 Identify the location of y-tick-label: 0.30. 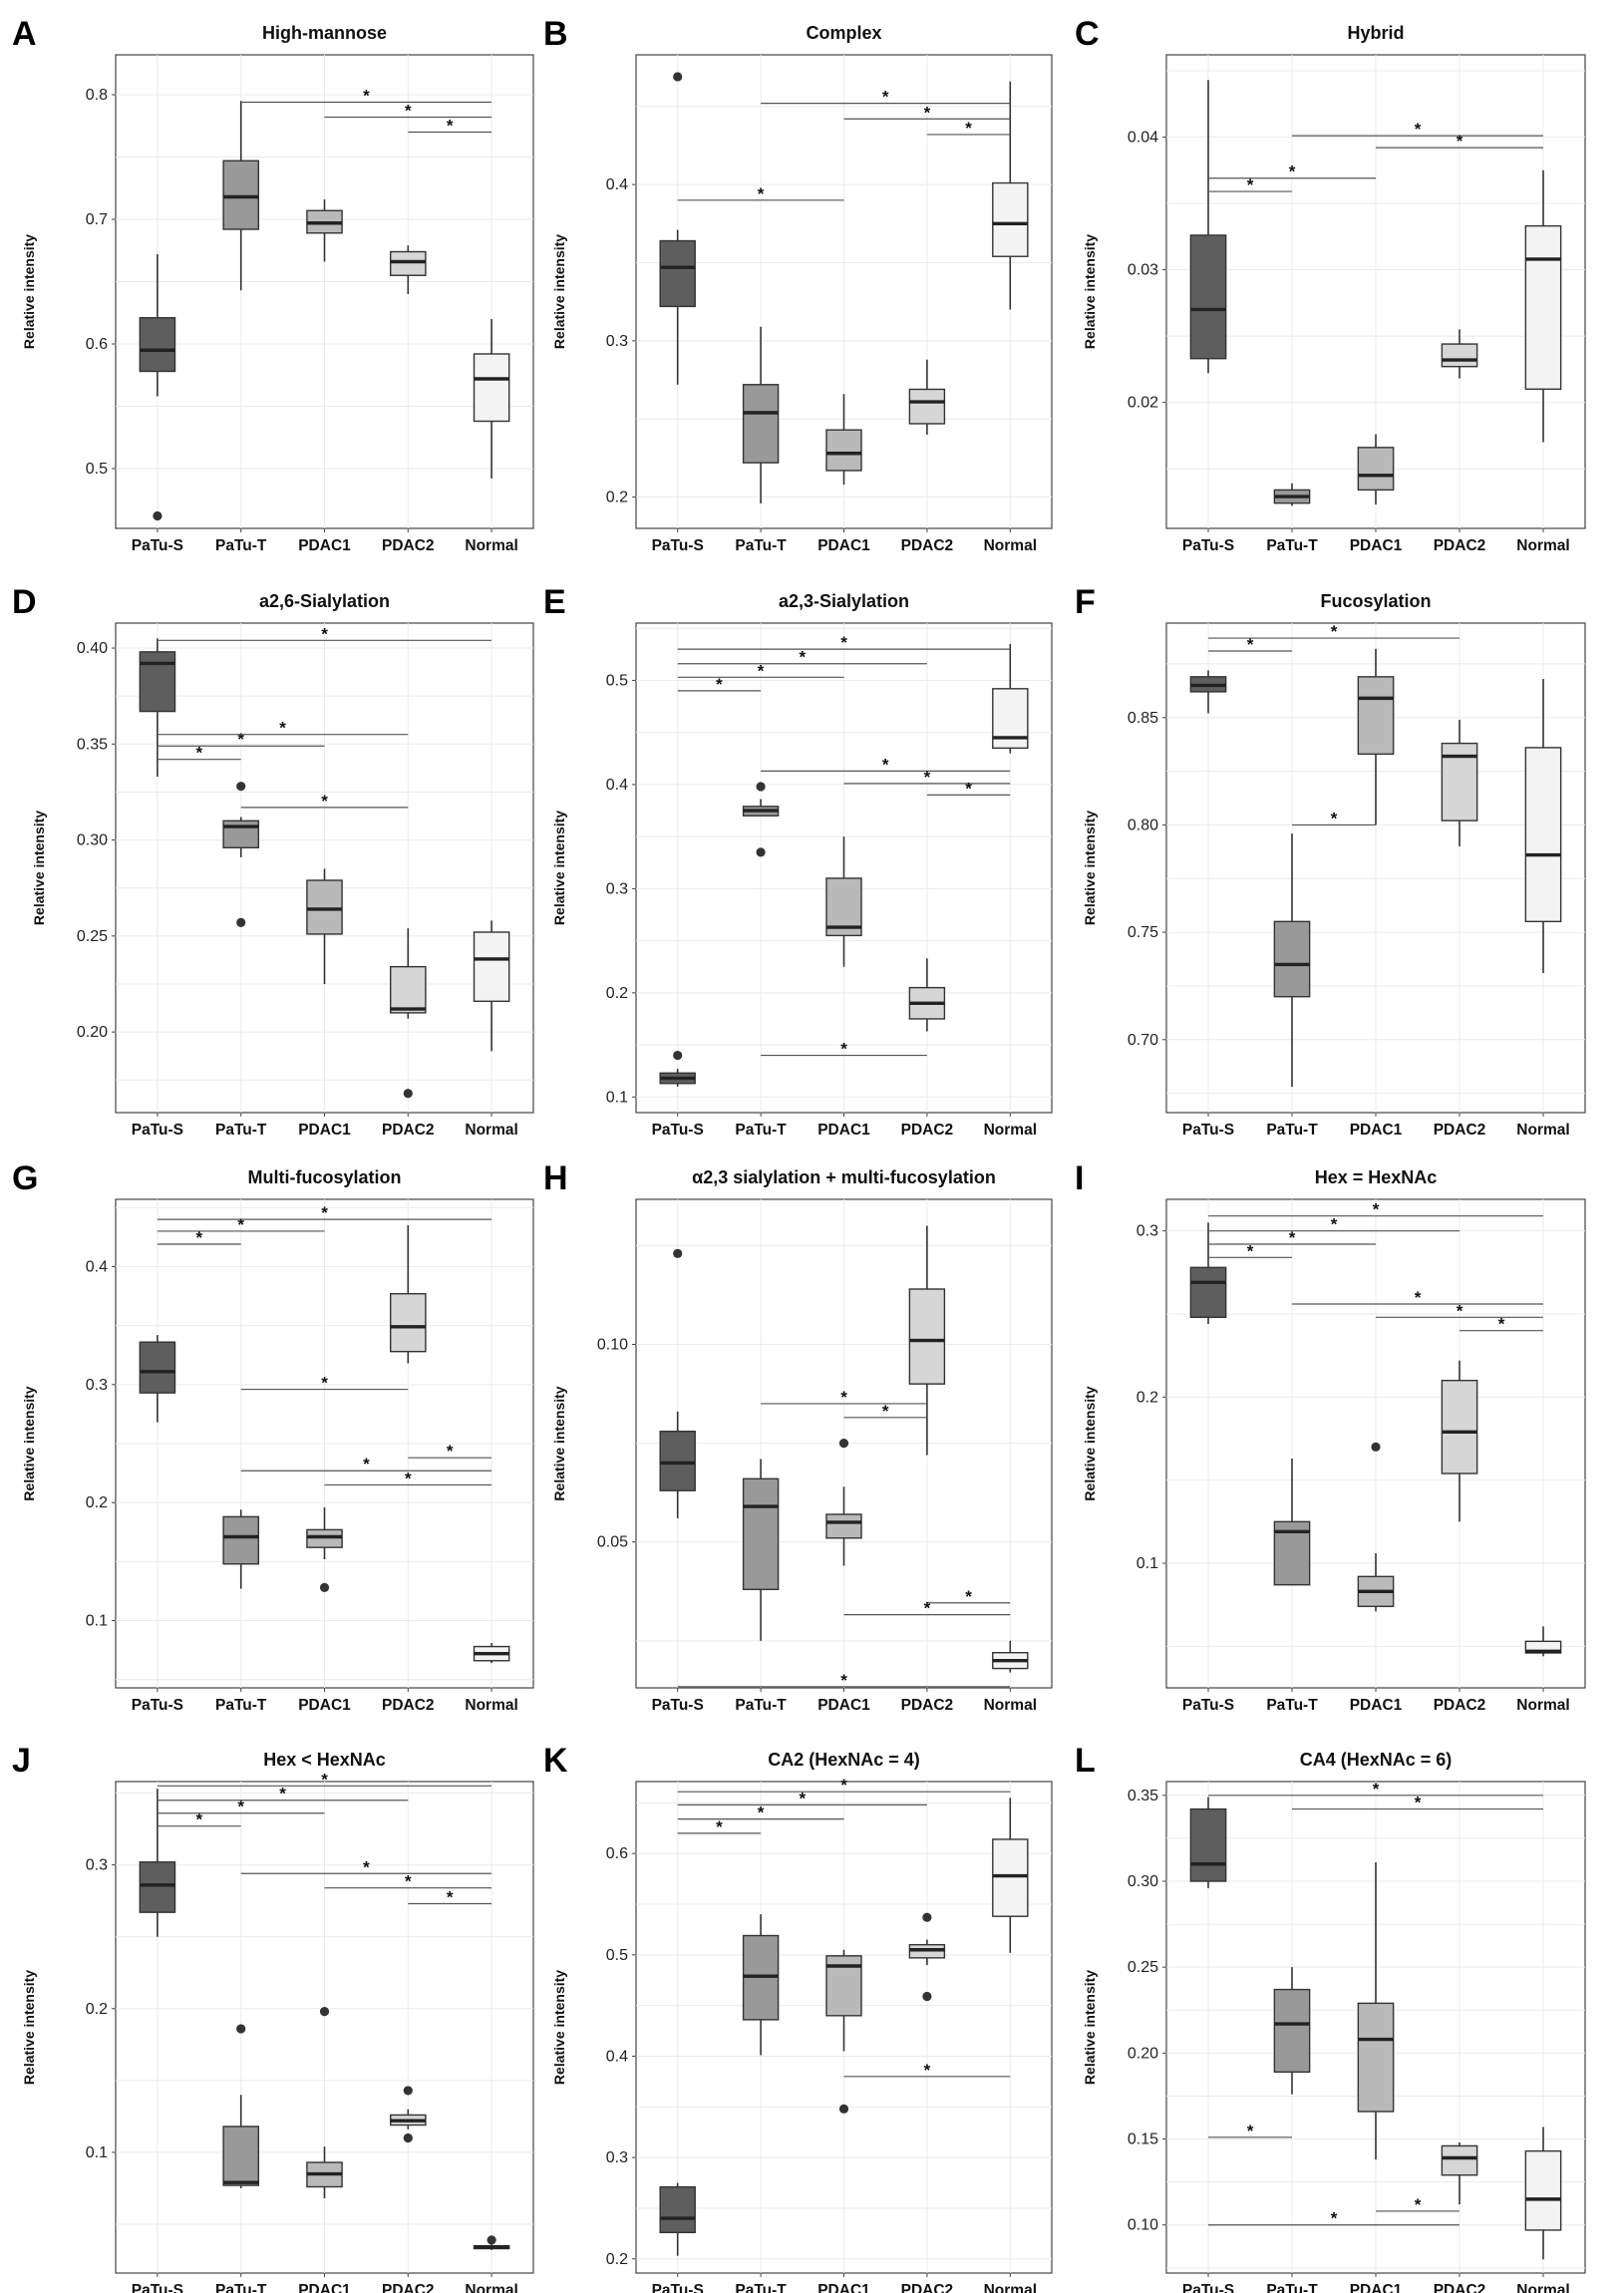
(92, 840).